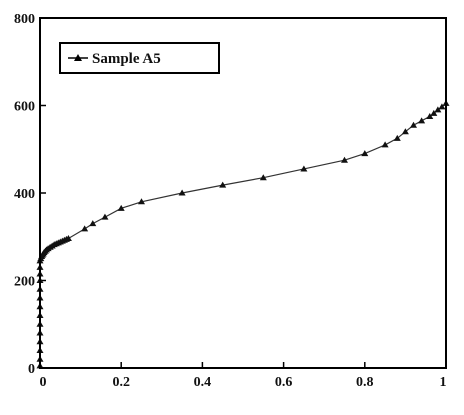 Image resolution: width=464 pixels, height=415 pixels. Describe the element at coordinates (121, 382) in the screenshot. I see `x-tick-label: 0.2` at that location.